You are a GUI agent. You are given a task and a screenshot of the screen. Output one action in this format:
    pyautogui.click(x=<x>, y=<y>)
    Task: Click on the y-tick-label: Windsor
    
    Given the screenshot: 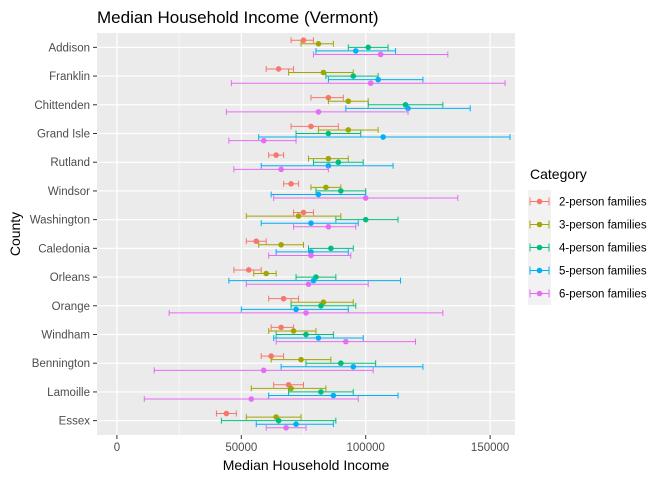 What is the action you would take?
    pyautogui.click(x=69, y=192)
    